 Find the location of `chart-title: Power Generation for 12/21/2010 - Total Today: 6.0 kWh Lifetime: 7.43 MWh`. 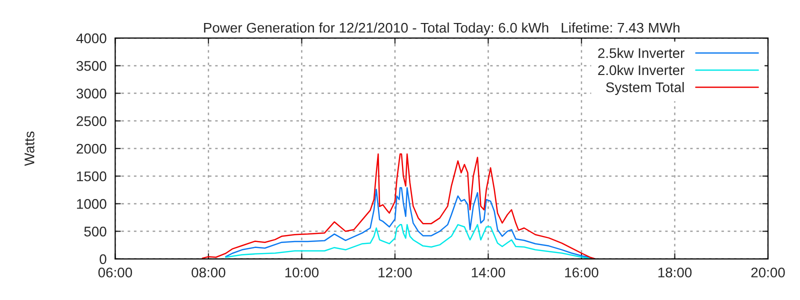

chart-title: Power Generation for 12/21/2010 - Total Today: 6.0 kWh Lifetime: 7.43 MWh is located at coordinates (442, 29).